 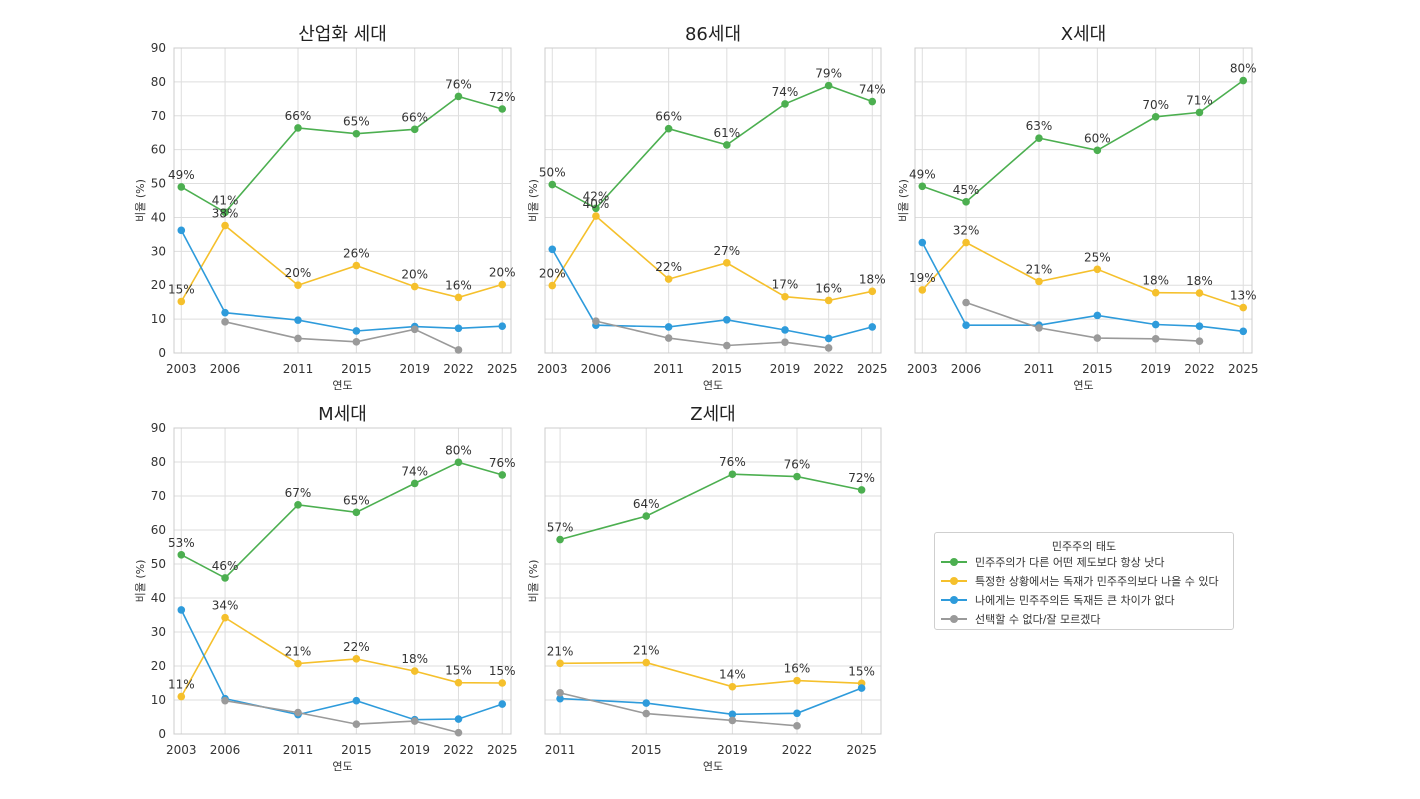 I want to click on data-label: 11%, so click(x=181, y=685).